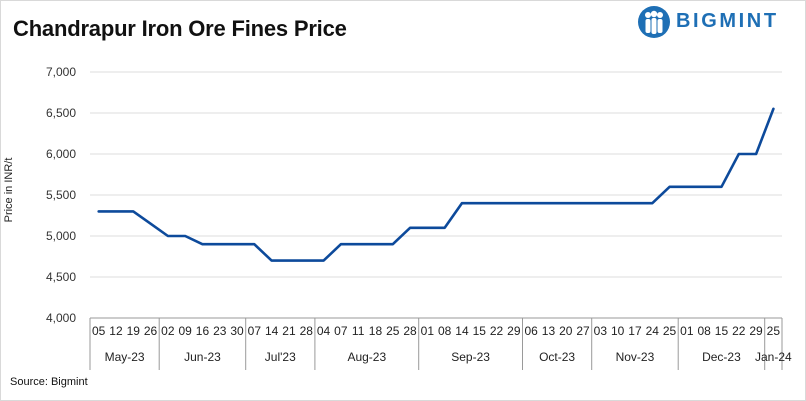 The width and height of the screenshot is (806, 401). What do you see at coordinates (125, 357) in the screenshot?
I see `month-label: May-23` at bounding box center [125, 357].